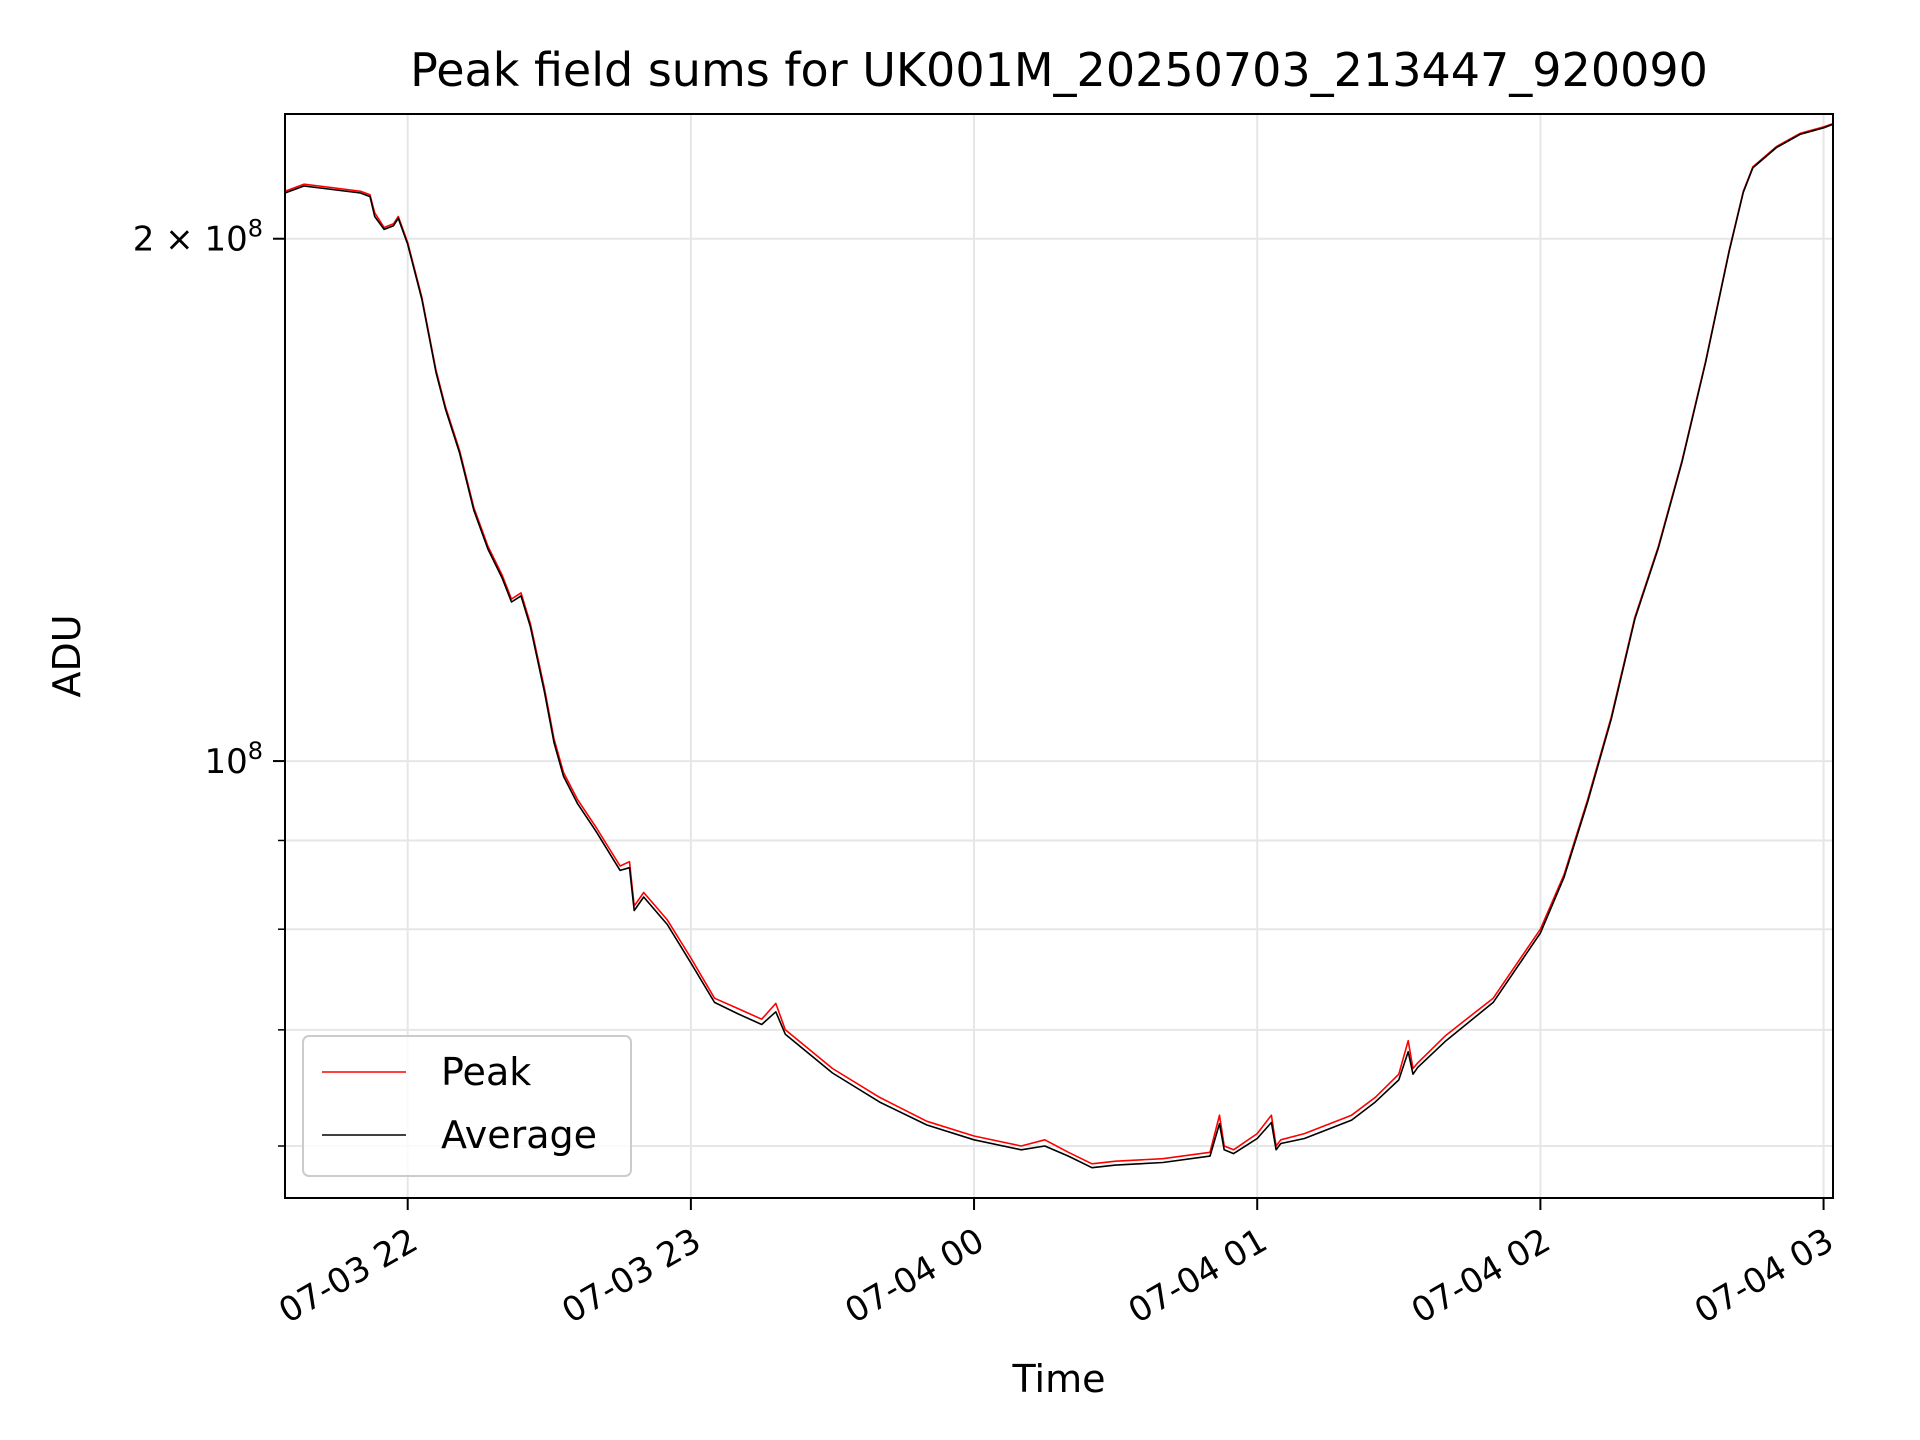 This screenshot has height=1440, width=1920. What do you see at coordinates (1059, 1379) in the screenshot?
I see `x-axis-title: Time` at bounding box center [1059, 1379].